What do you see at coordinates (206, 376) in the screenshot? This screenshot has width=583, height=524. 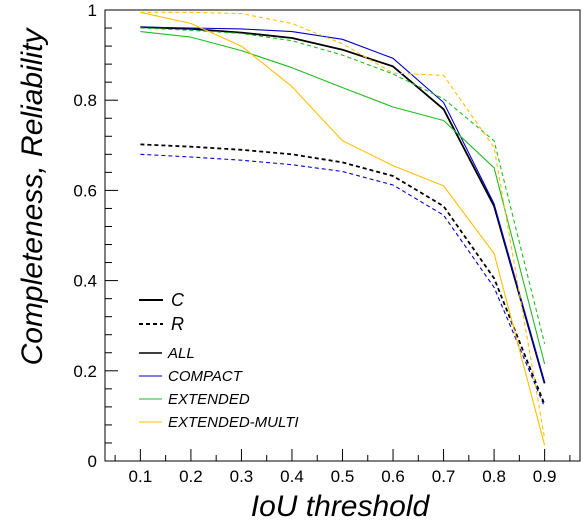 I see `legend-label-compact: COMPACT` at bounding box center [206, 376].